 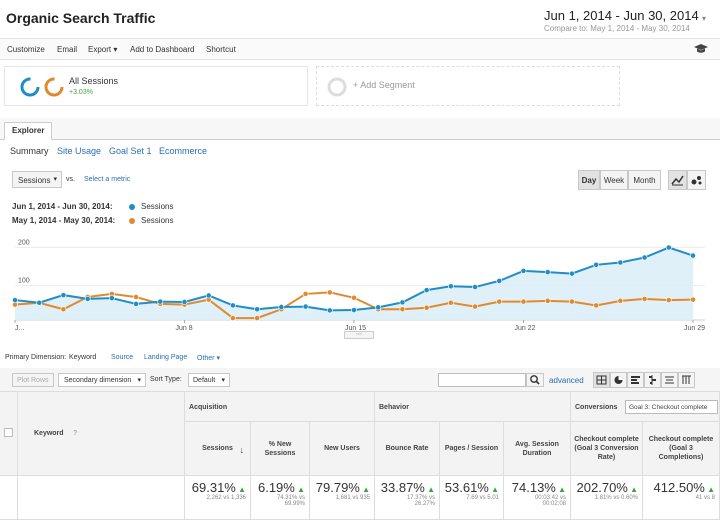 I want to click on motion-chart-button, so click(x=696, y=180).